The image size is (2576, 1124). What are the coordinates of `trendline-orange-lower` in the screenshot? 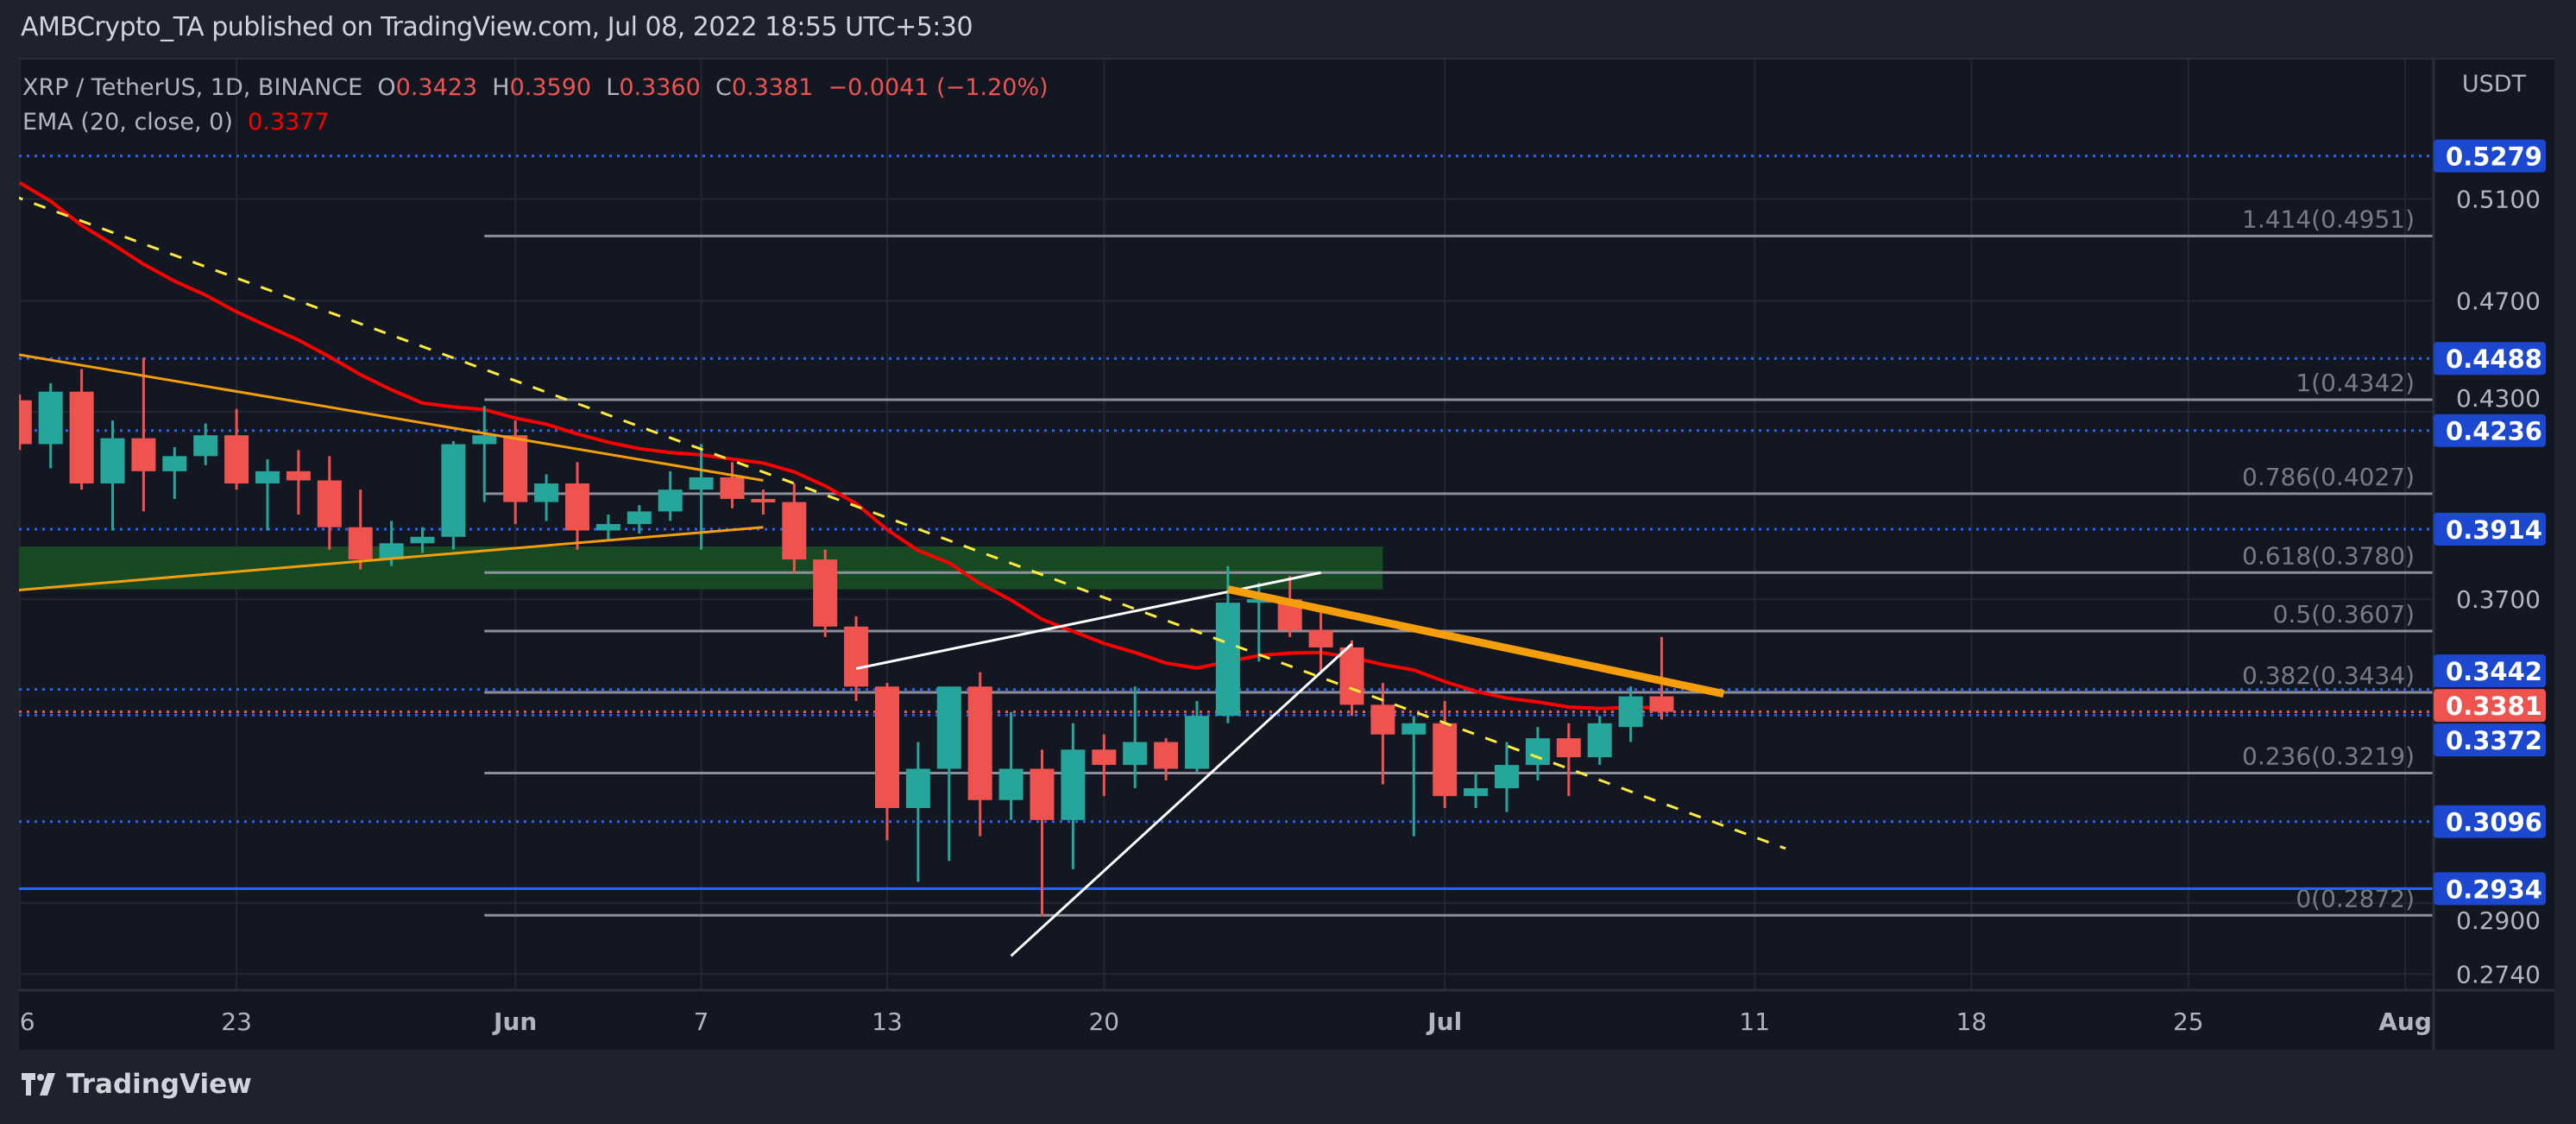 It's located at (391, 559).